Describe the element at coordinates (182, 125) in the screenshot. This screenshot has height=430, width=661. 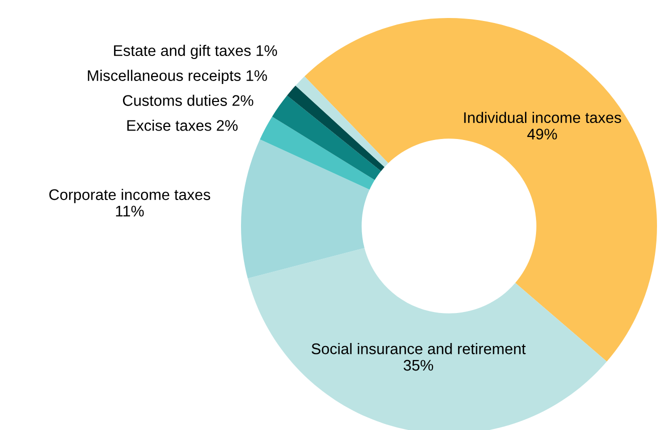
I see `slice-label: Excise taxes 2%` at that location.